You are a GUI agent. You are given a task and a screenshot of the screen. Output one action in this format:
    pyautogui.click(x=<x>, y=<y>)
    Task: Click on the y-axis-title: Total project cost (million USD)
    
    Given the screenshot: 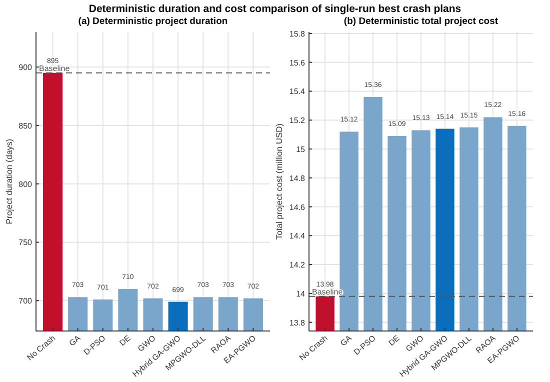 What is the action you would take?
    pyautogui.click(x=279, y=181)
    